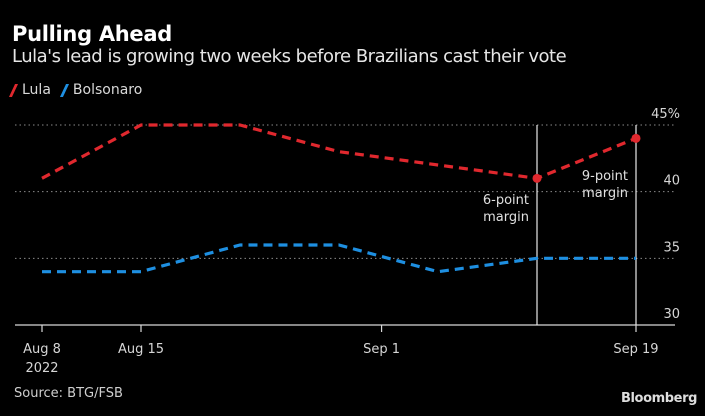 This screenshot has height=416, width=705. I want to click on x-tick-label-0: Aug 8, so click(42, 349).